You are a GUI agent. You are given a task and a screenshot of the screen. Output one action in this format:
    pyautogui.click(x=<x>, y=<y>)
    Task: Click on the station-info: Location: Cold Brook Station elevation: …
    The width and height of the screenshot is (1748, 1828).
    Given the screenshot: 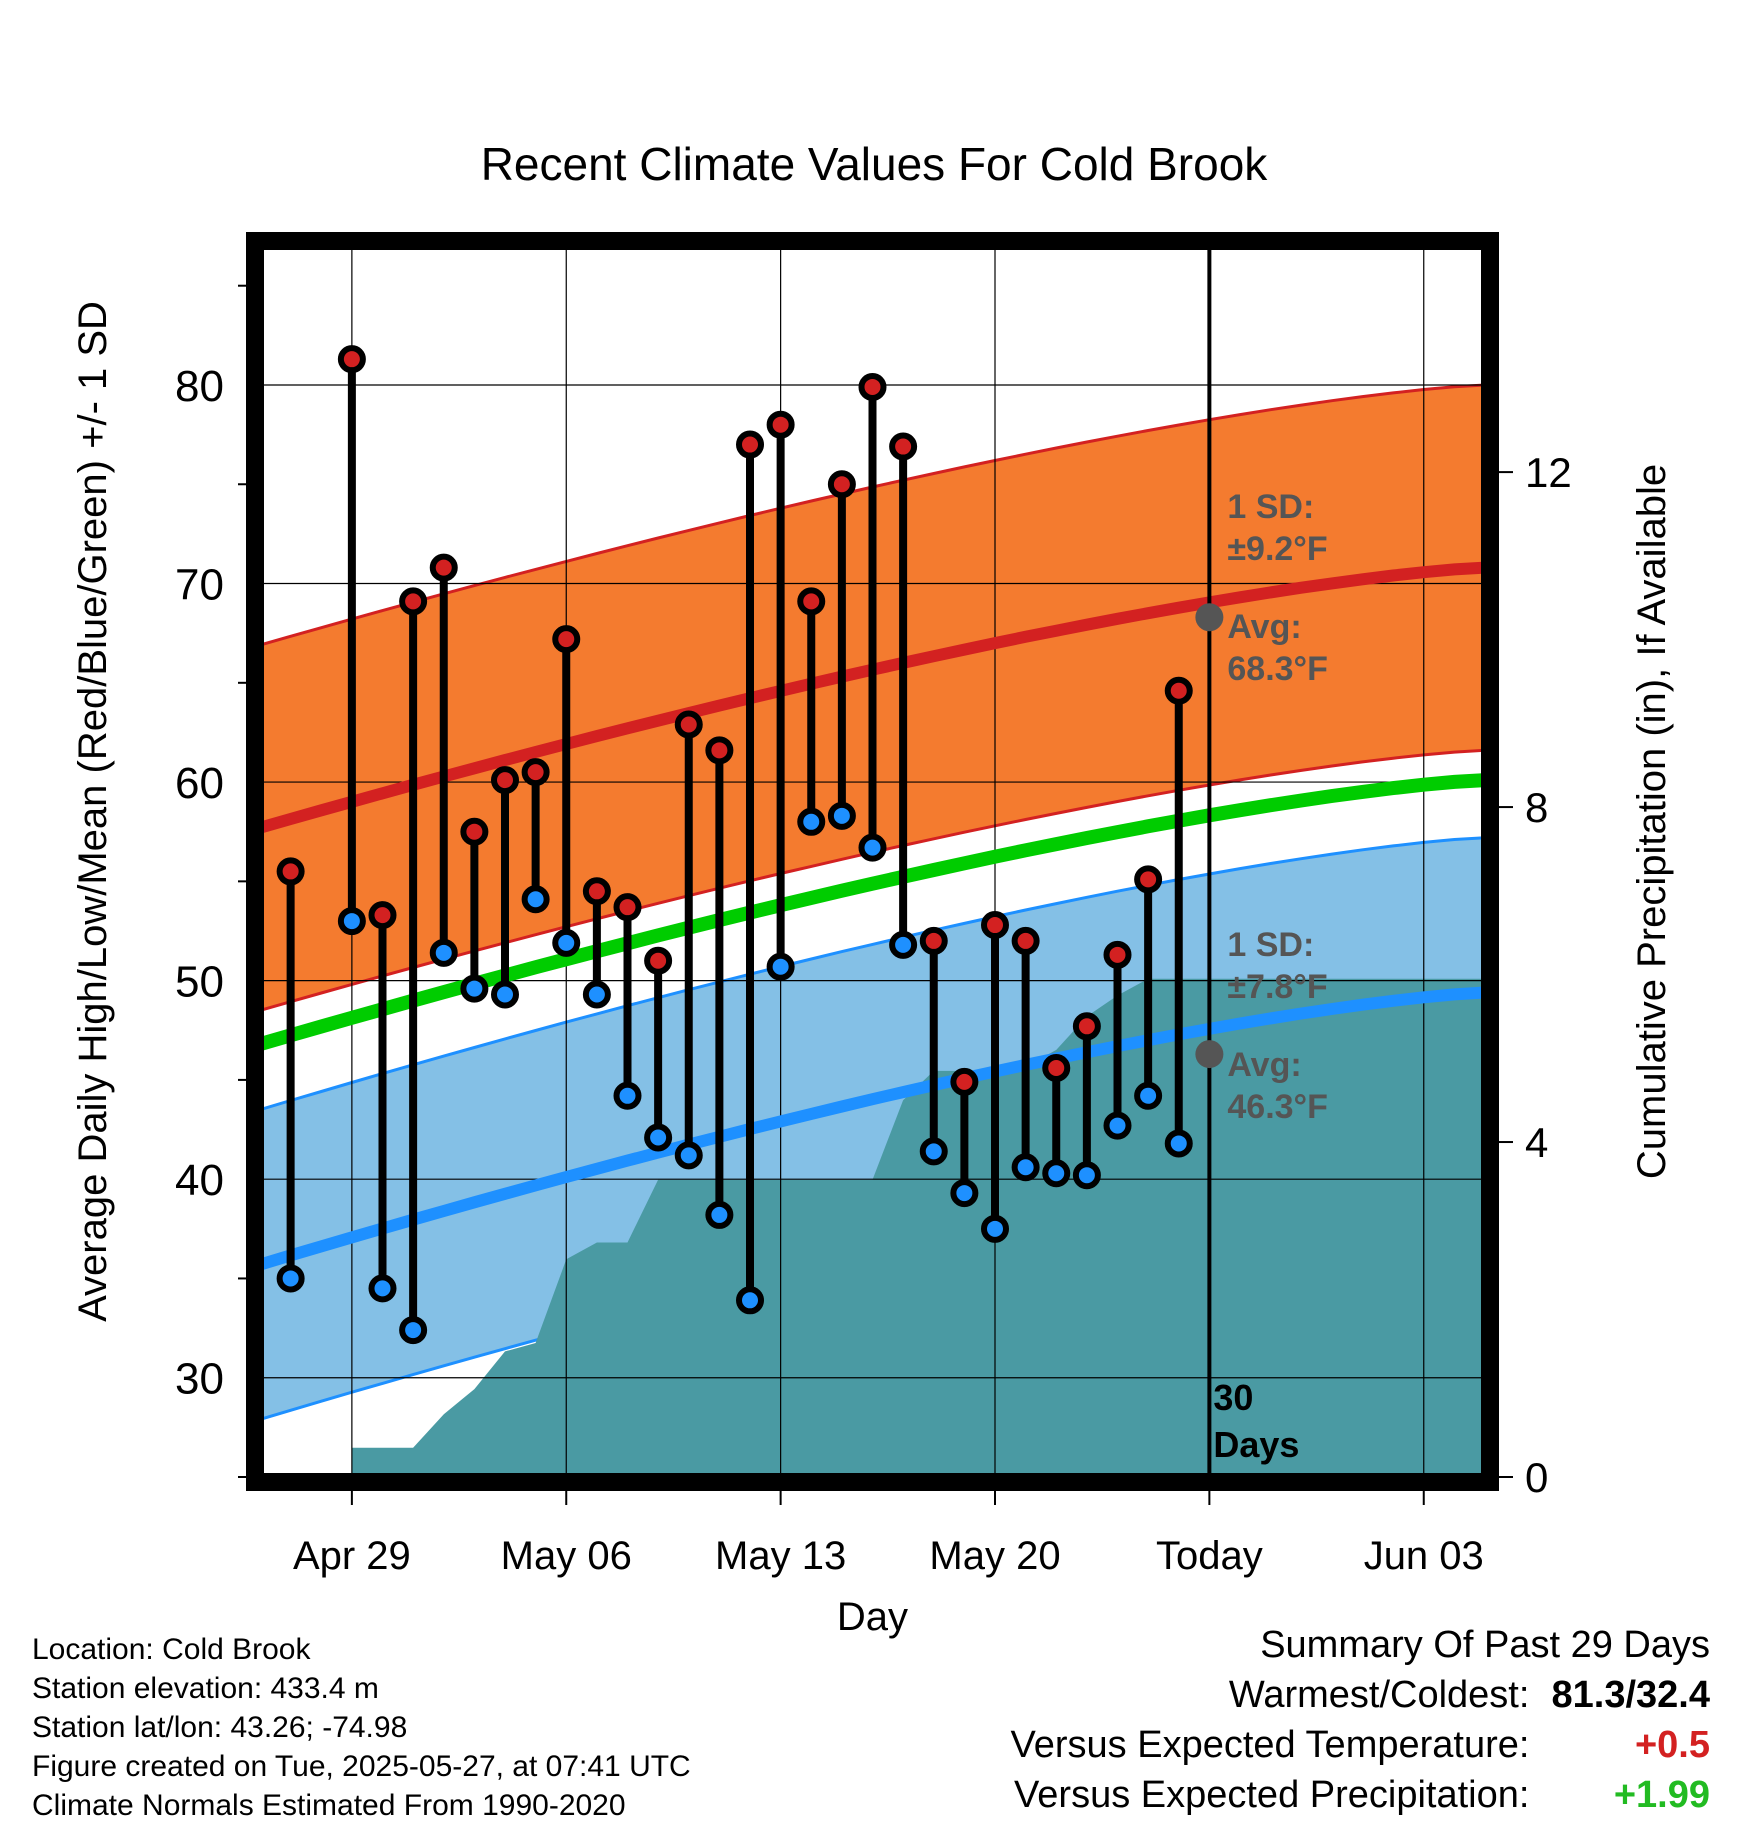 What is the action you would take?
    pyautogui.click(x=361, y=1727)
    